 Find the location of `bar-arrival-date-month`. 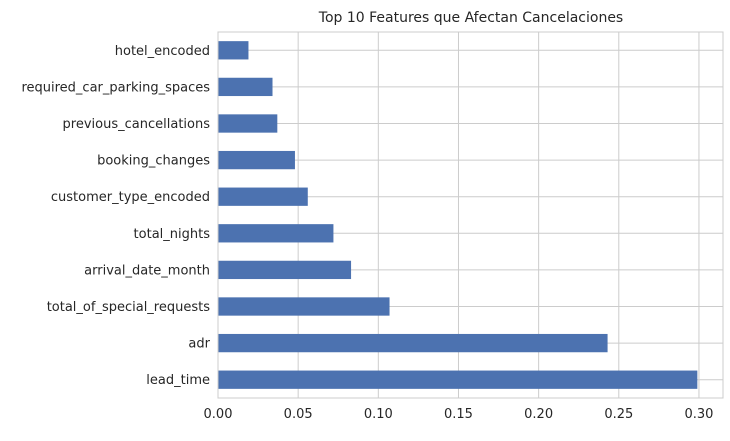

bar-arrival-date-month is located at coordinates (285, 270).